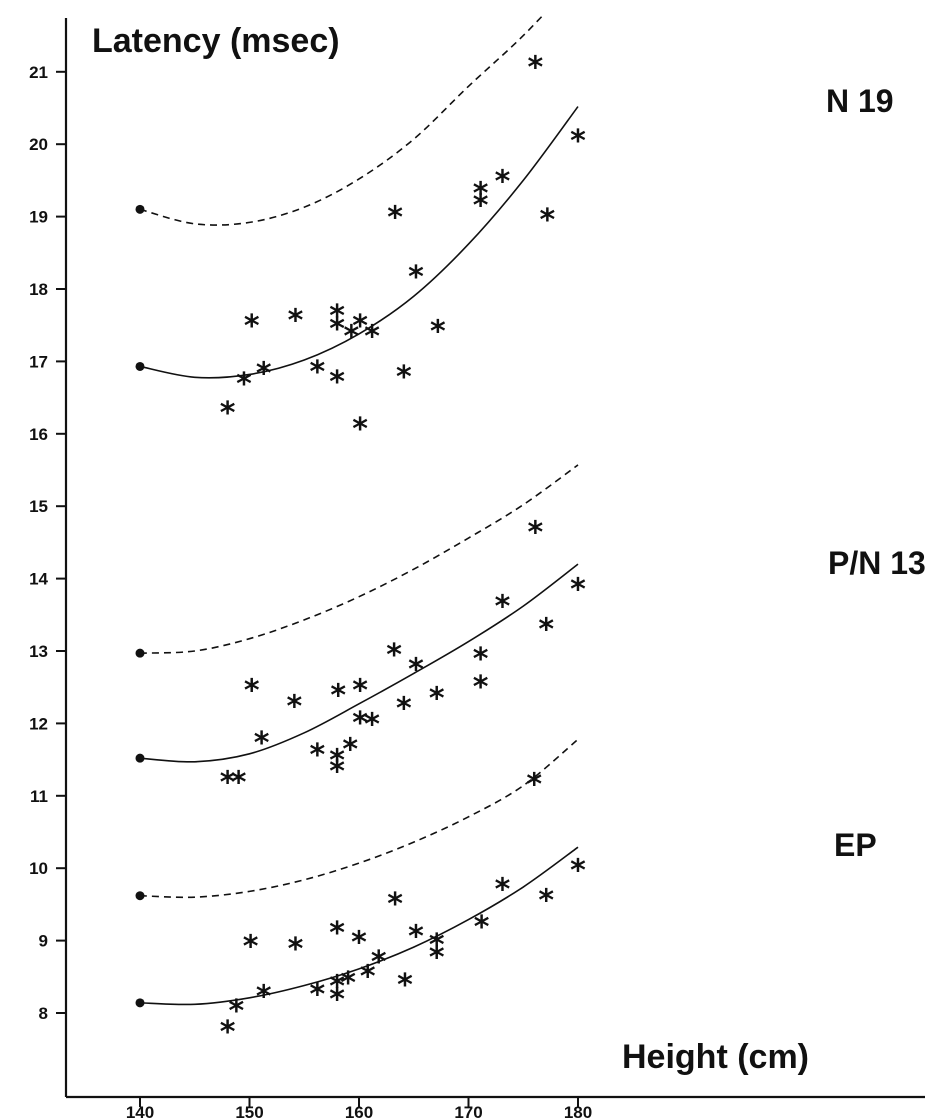 This screenshot has width=937, height=1120. Describe the element at coordinates (38, 217) in the screenshot. I see `y-tick-label: 19` at that location.